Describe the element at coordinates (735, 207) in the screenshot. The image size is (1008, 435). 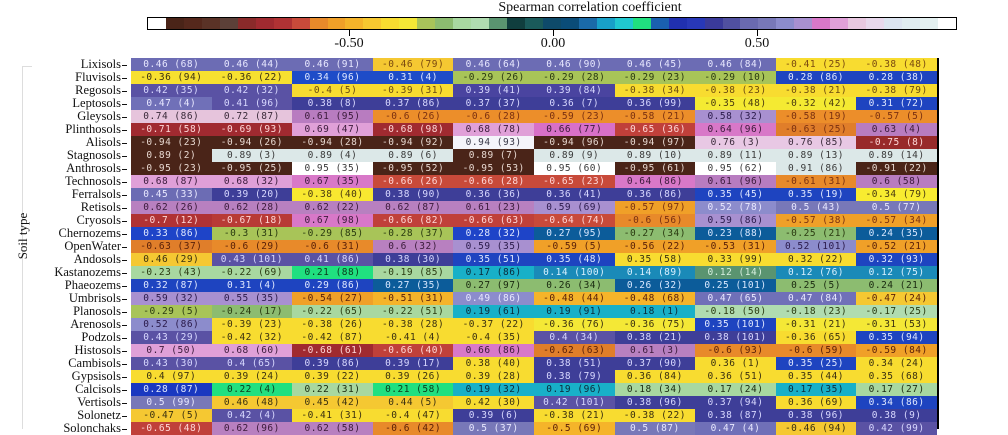
I see `heatmap-cell: 0.52 (78)` at that location.